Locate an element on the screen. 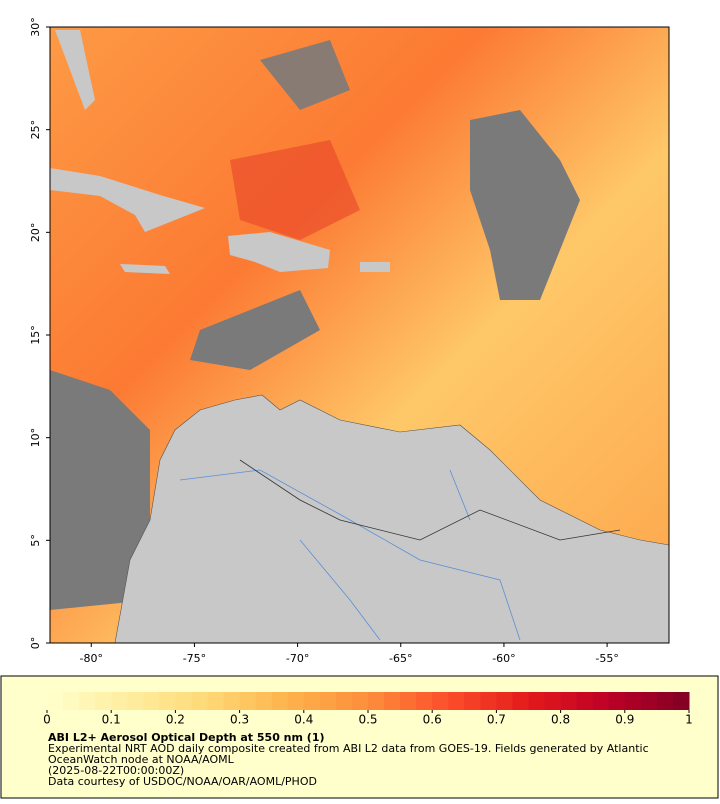 Image resolution: width=720 pixels, height=804 pixels. x-tick-label: -75° is located at coordinates (194, 658).